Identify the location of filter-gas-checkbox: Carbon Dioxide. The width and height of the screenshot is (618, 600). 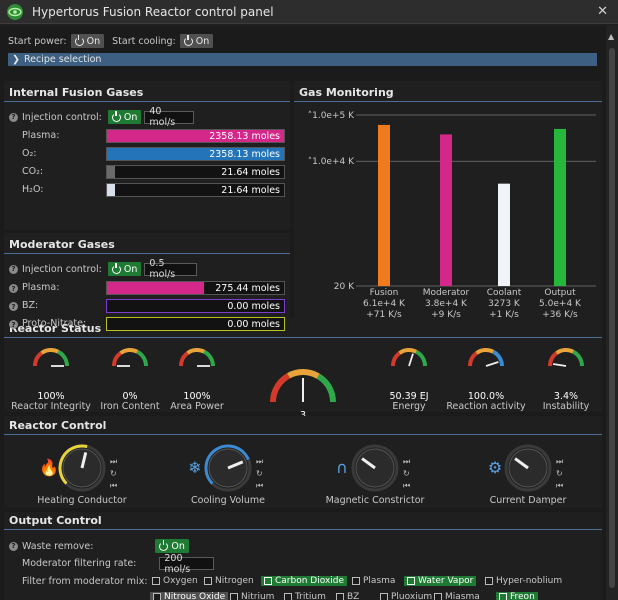
(304, 581).